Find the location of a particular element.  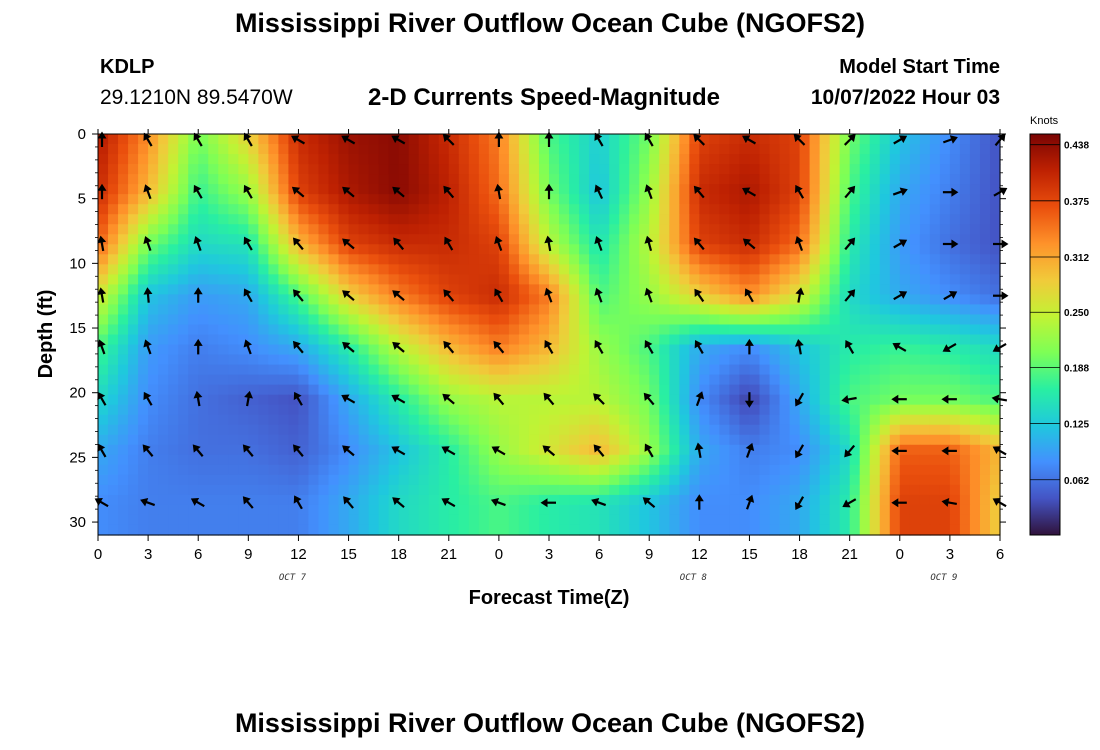

x-tick-label: 6 is located at coordinates (1000, 554).